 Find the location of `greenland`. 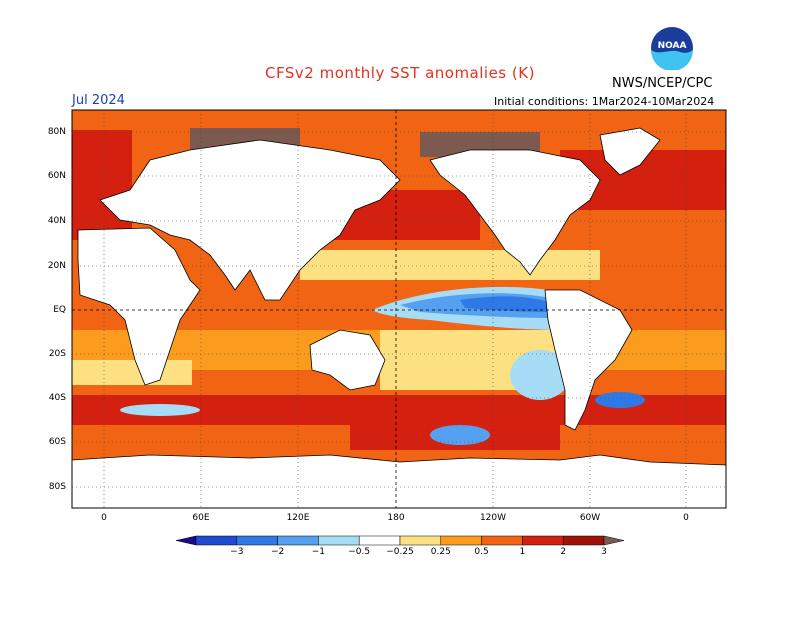

greenland is located at coordinates (630, 151).